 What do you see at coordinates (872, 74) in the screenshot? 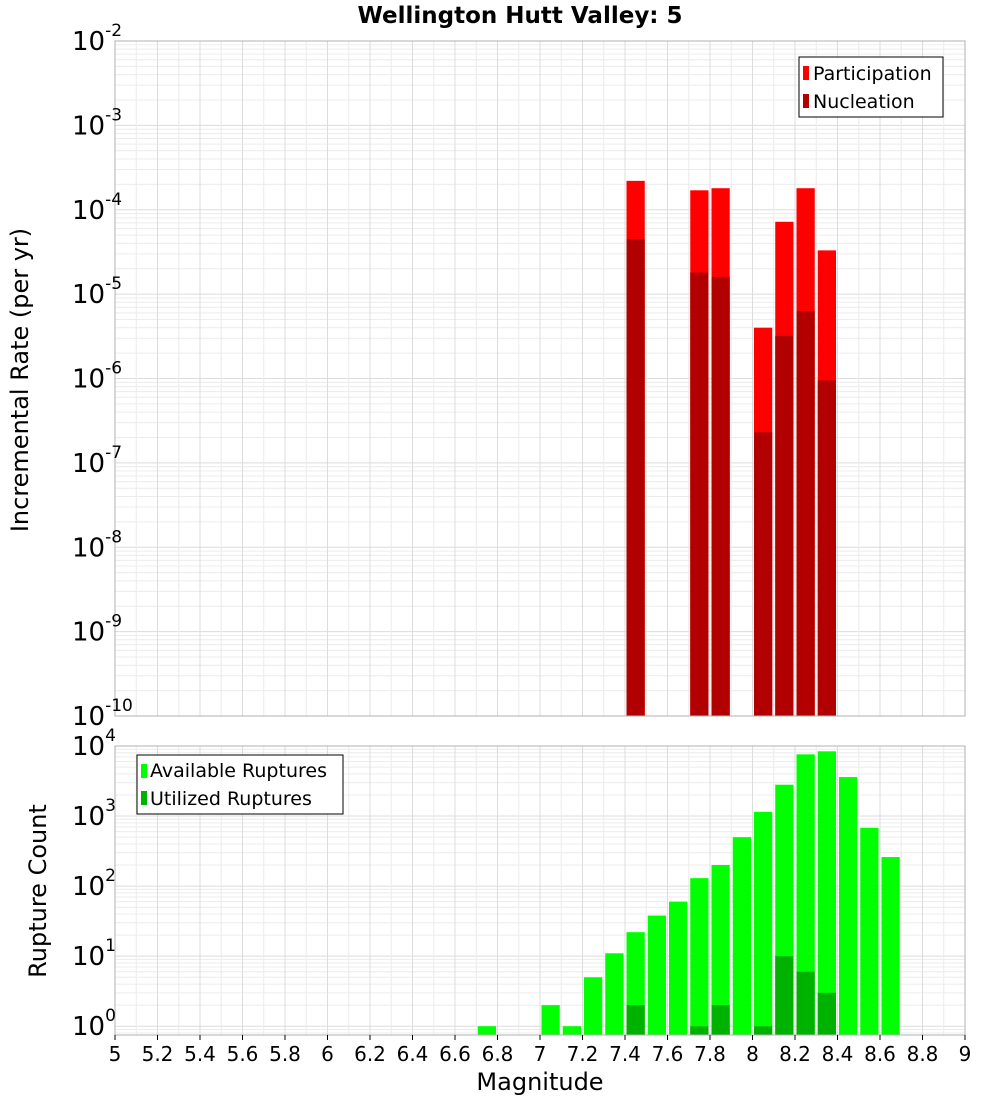
I see `legend-label-participation: Participation` at bounding box center [872, 74].